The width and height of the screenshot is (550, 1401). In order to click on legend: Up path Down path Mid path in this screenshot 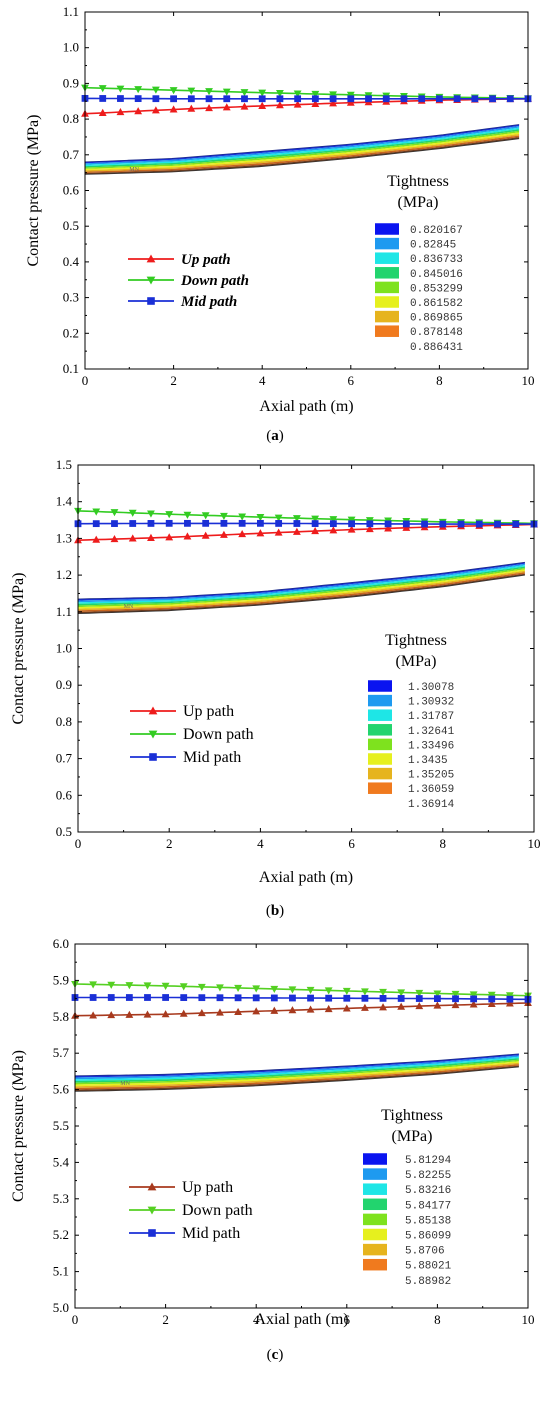, I will do `click(188, 281)`.